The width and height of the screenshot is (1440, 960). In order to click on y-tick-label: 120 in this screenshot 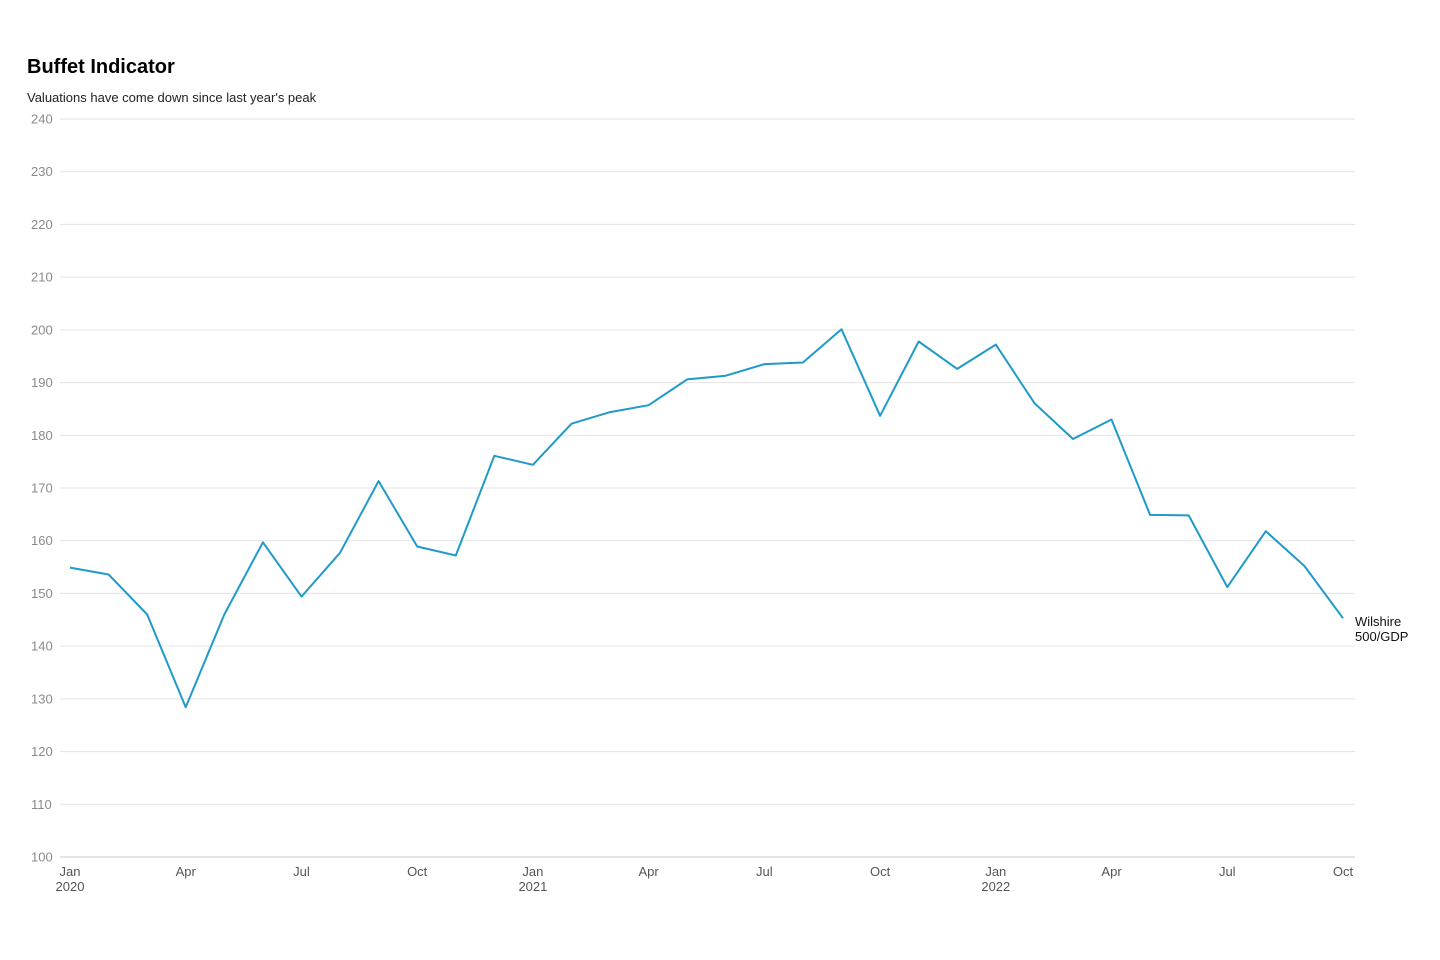, I will do `click(42, 751)`.